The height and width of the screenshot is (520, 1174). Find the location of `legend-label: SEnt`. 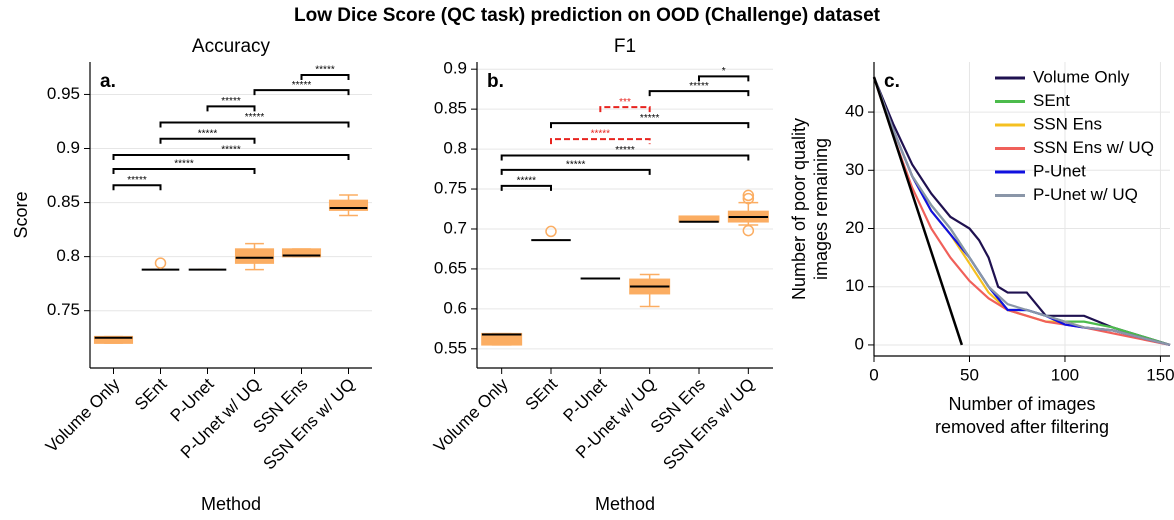

legend-label: SEnt is located at coordinates (1051, 100).